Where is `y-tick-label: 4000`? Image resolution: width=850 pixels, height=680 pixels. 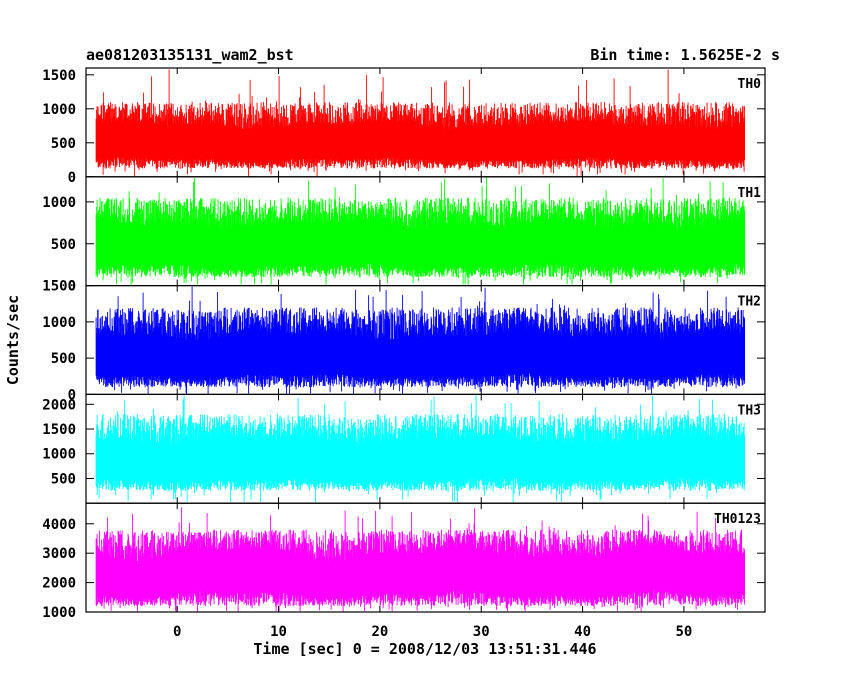
y-tick-label: 4000 is located at coordinates (59, 525).